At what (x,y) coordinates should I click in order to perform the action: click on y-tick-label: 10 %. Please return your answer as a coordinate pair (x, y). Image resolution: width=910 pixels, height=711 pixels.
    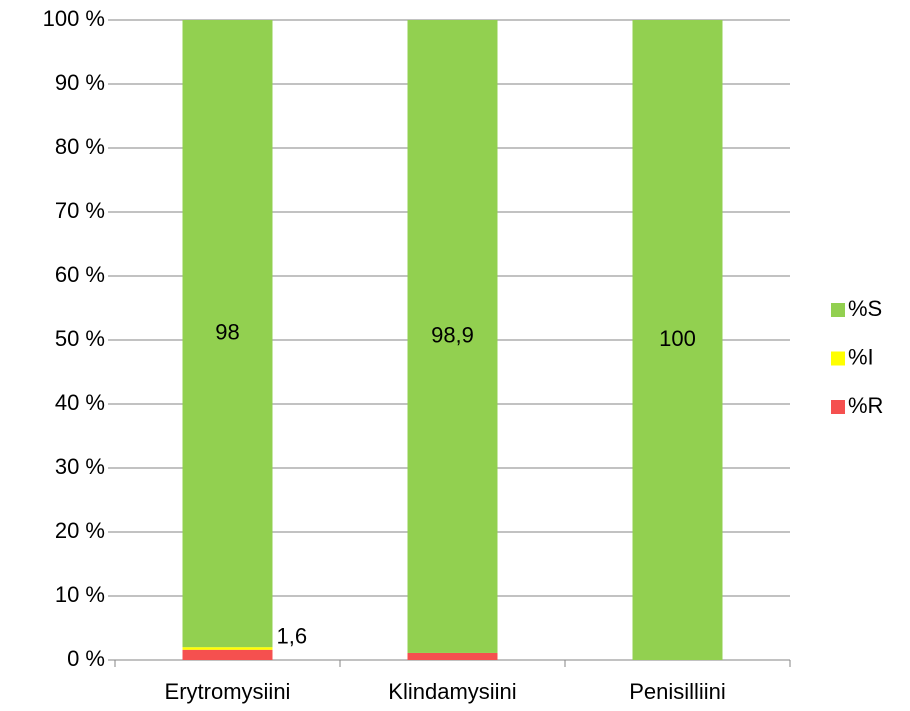
    Looking at the image, I should click on (80, 594).